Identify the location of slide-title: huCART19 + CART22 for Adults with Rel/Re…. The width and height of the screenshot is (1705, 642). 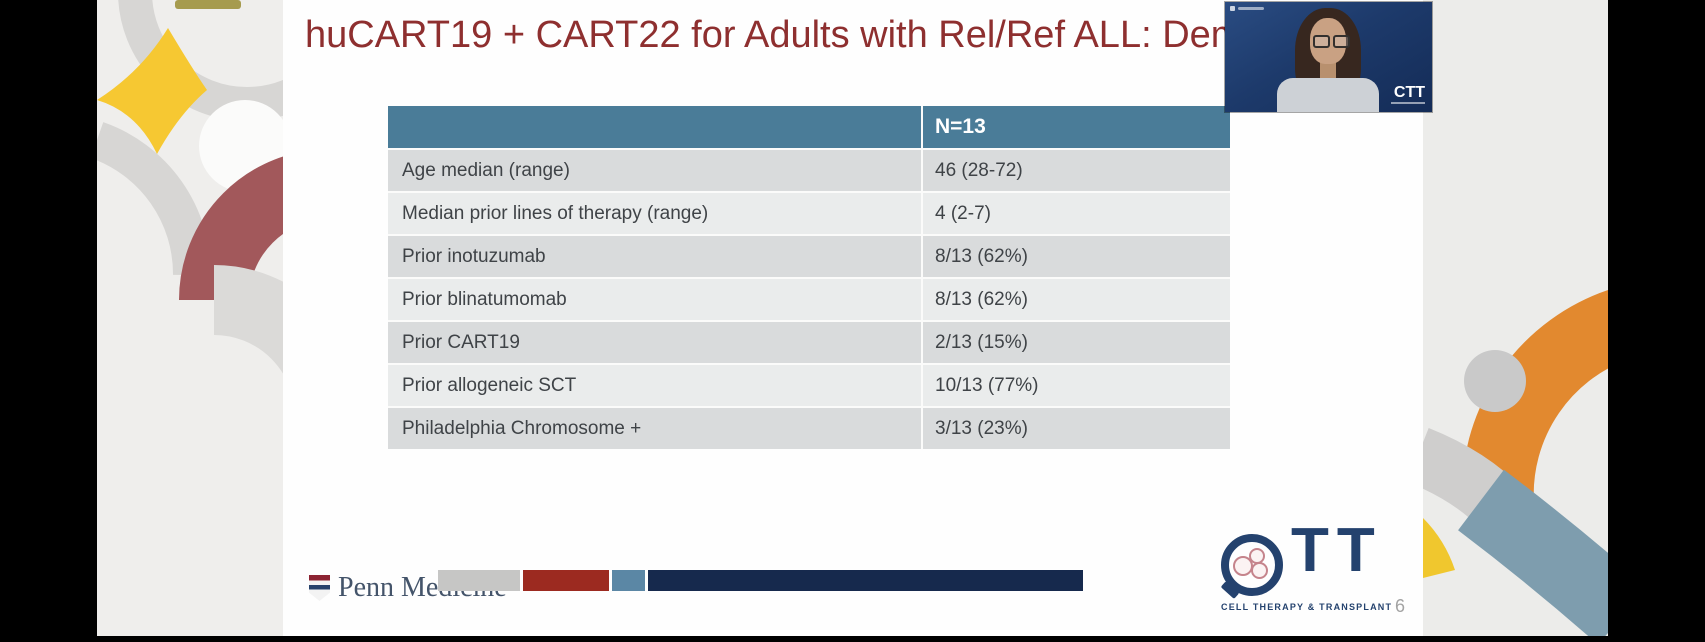
(766, 35).